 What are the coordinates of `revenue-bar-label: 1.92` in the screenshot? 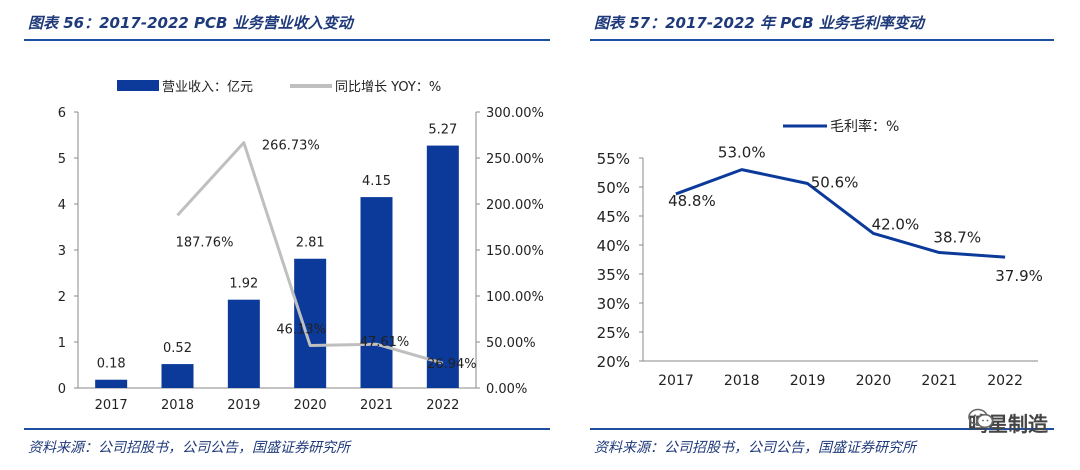 It's located at (243, 284).